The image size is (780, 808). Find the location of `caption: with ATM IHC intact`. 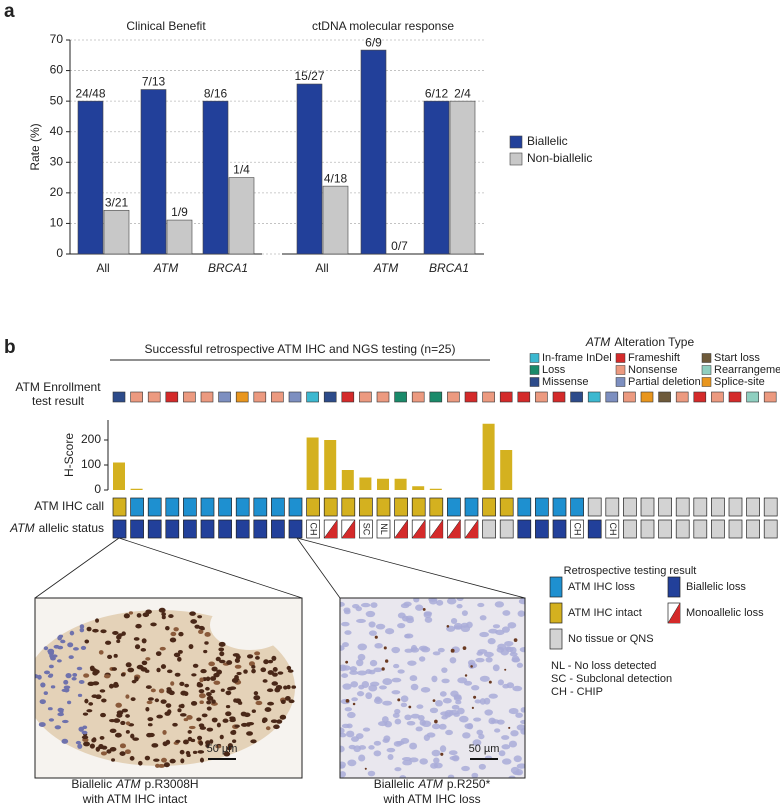

caption: with ATM IHC intact is located at coordinates (135, 799).